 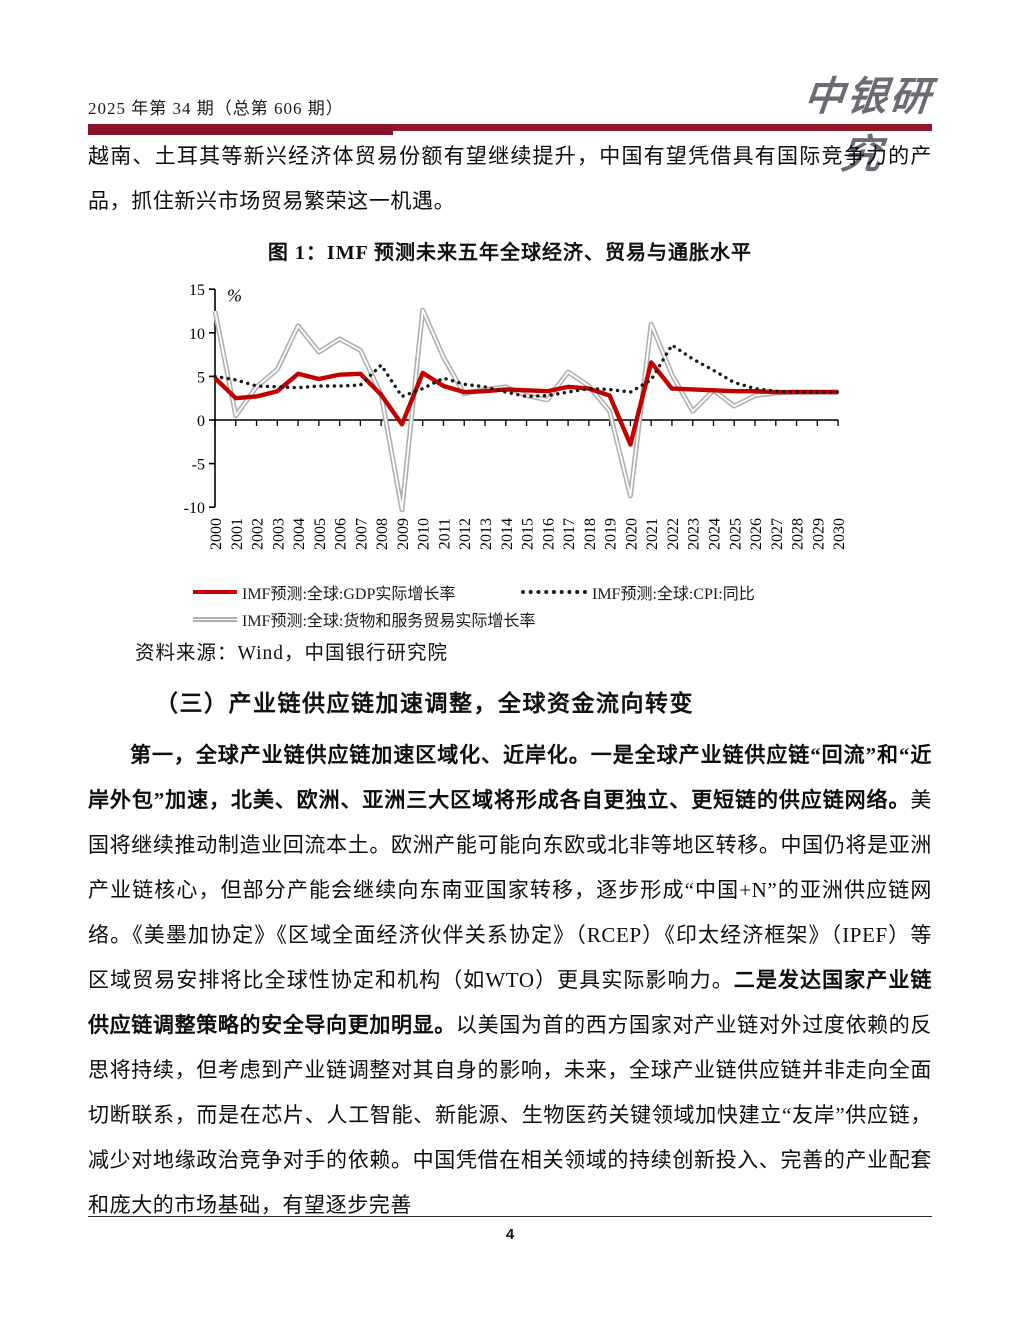 I want to click on page-number: 4, so click(x=510, y=1234).